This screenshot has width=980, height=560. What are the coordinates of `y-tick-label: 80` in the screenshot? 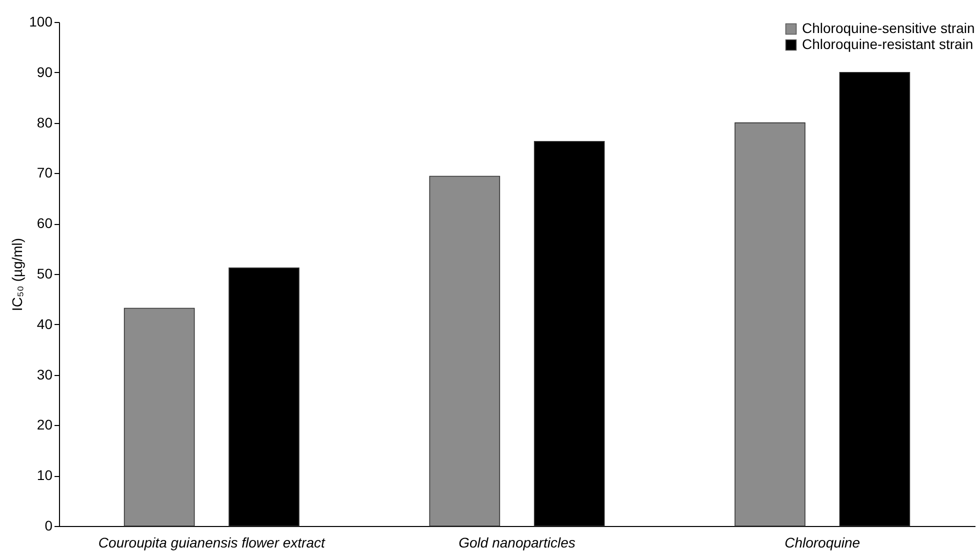 It's located at (44, 122).